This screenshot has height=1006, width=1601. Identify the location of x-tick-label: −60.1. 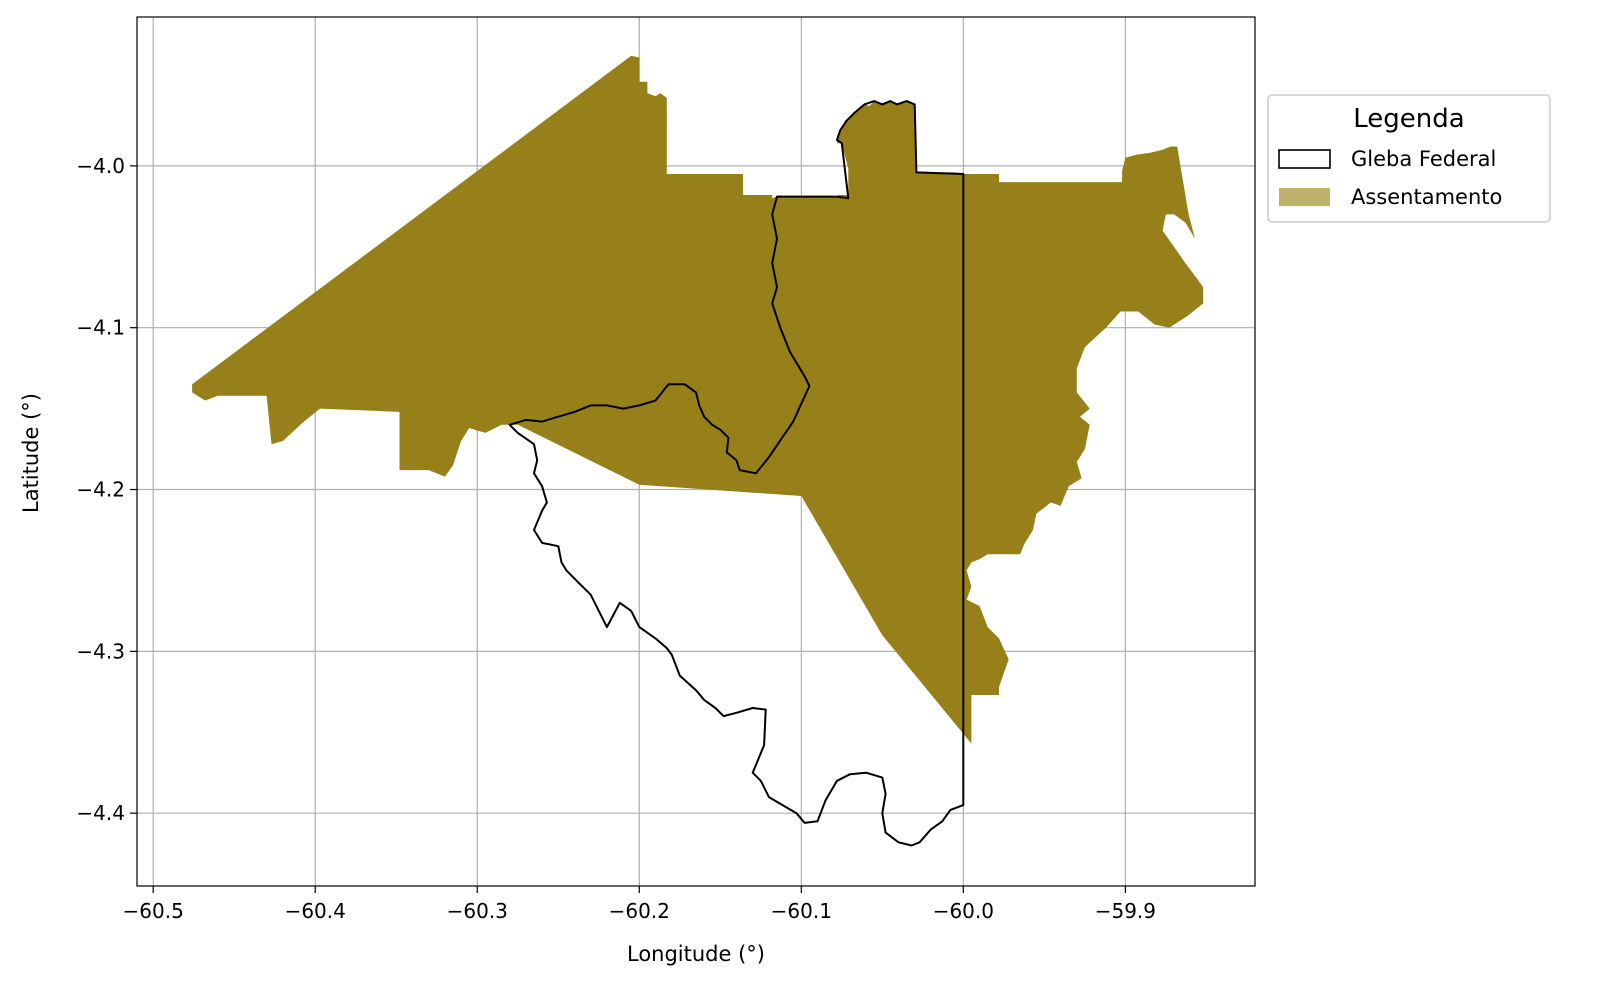
(801, 911).